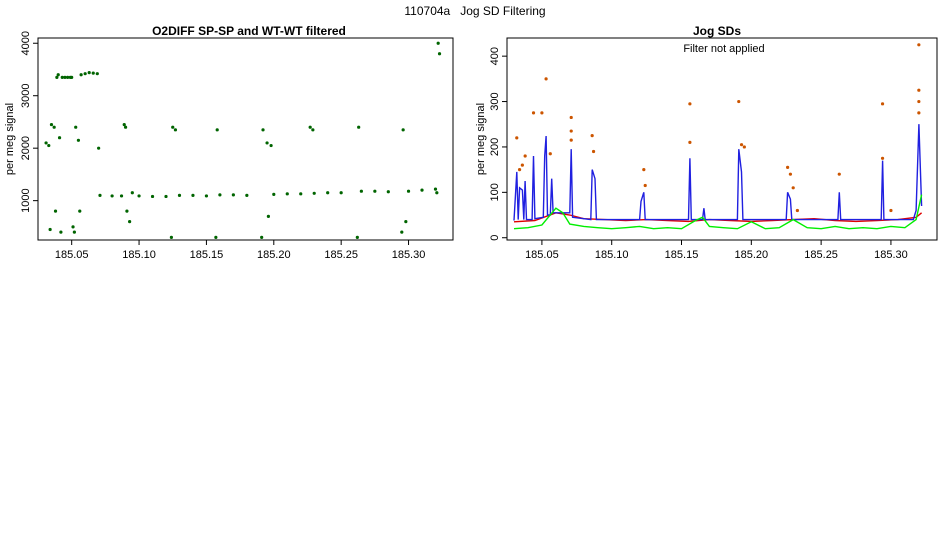 The width and height of the screenshot is (950, 550). Describe the element at coordinates (249, 31) in the screenshot. I see `chart-title: O2DIFF SP-SP and WT-WT filtered` at that location.